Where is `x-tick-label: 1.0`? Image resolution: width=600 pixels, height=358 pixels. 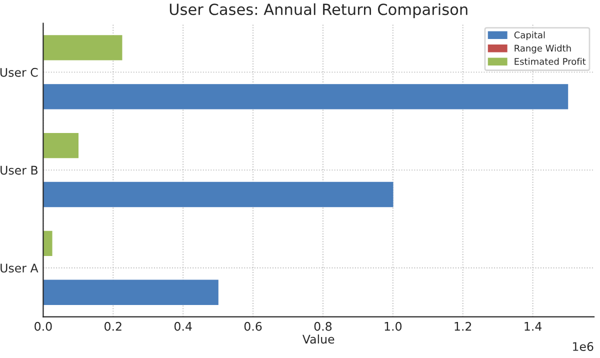 x-tick-label: 1.0 is located at coordinates (393, 326).